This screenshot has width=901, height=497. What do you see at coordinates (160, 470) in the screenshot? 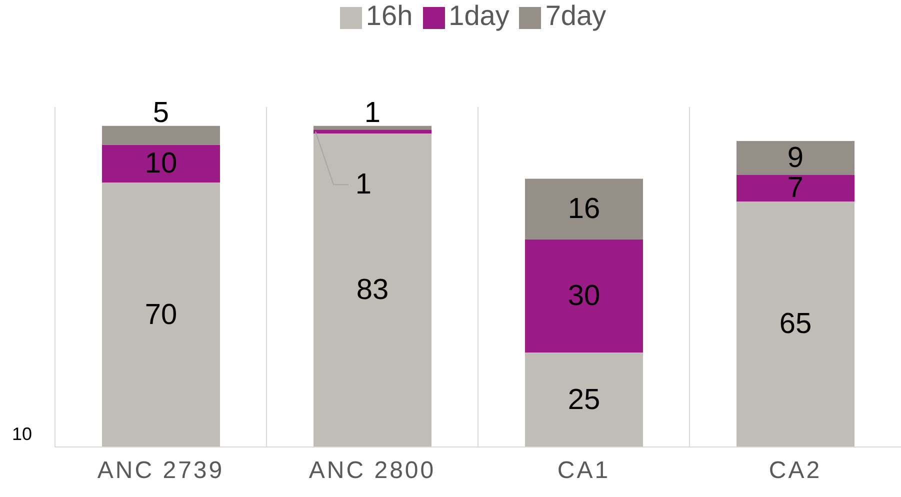
I see `x-tick-label: ANC 2739` at bounding box center [160, 470].